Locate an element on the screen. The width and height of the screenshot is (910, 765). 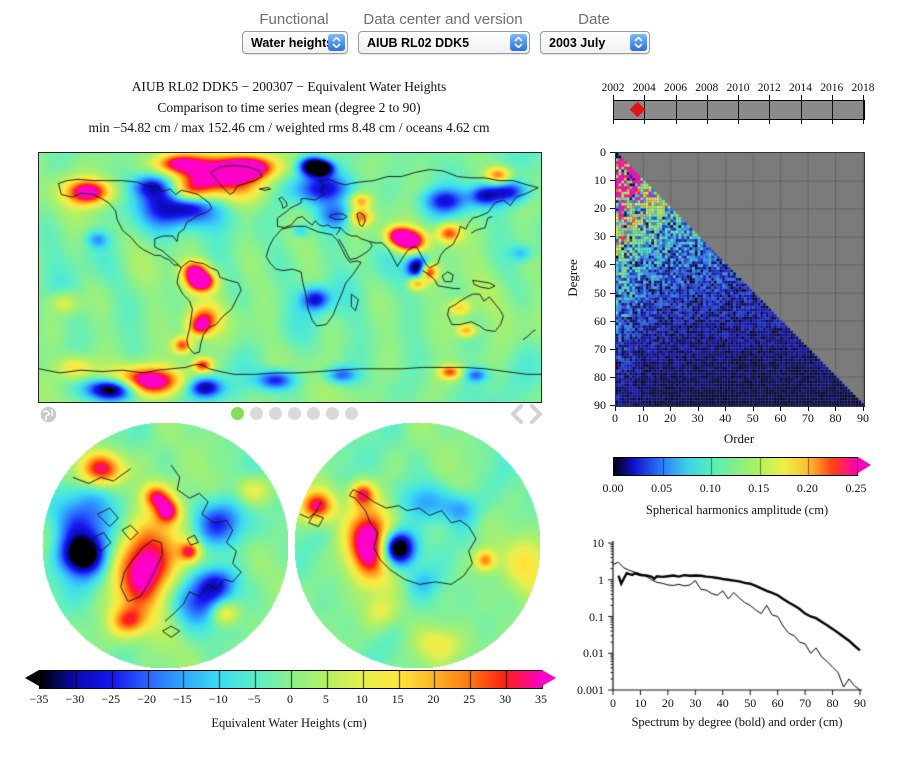
spectrum-ytick-0.001: 0.001 is located at coordinates (590, 690).